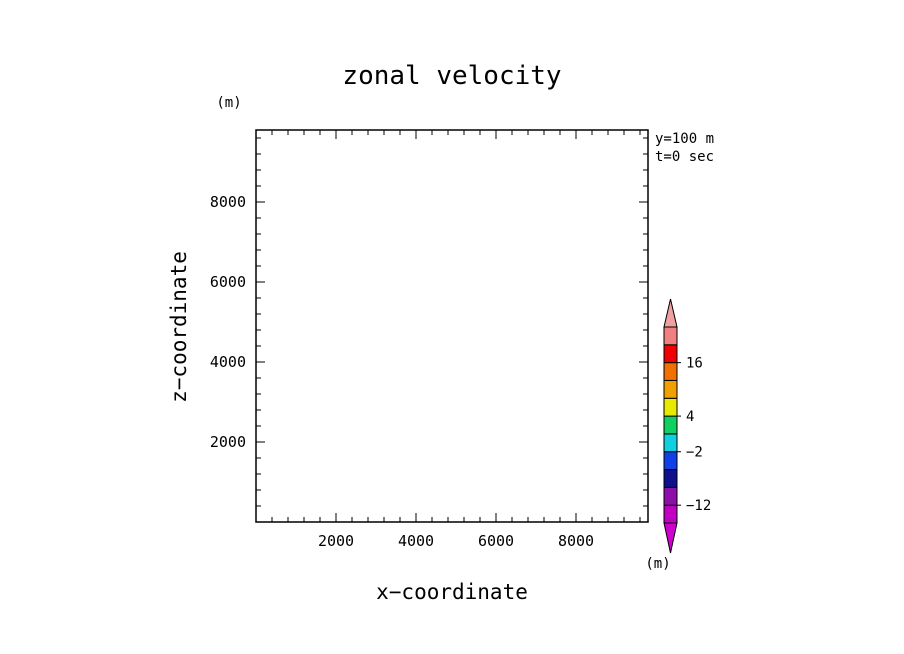  What do you see at coordinates (687, 426) in the screenshot?
I see `colorbar: 16 4 −2 −12` at bounding box center [687, 426].